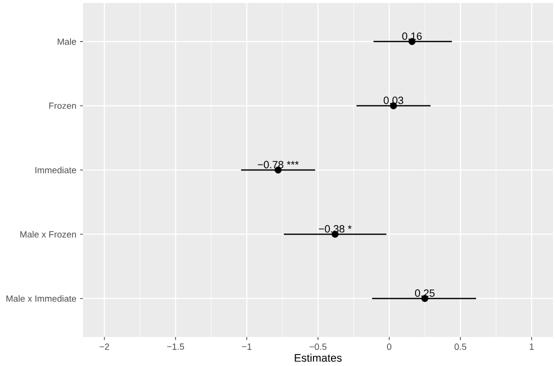 This screenshot has width=555, height=366. What do you see at coordinates (389, 347) in the screenshot?
I see `x-tick-label: 0` at bounding box center [389, 347].